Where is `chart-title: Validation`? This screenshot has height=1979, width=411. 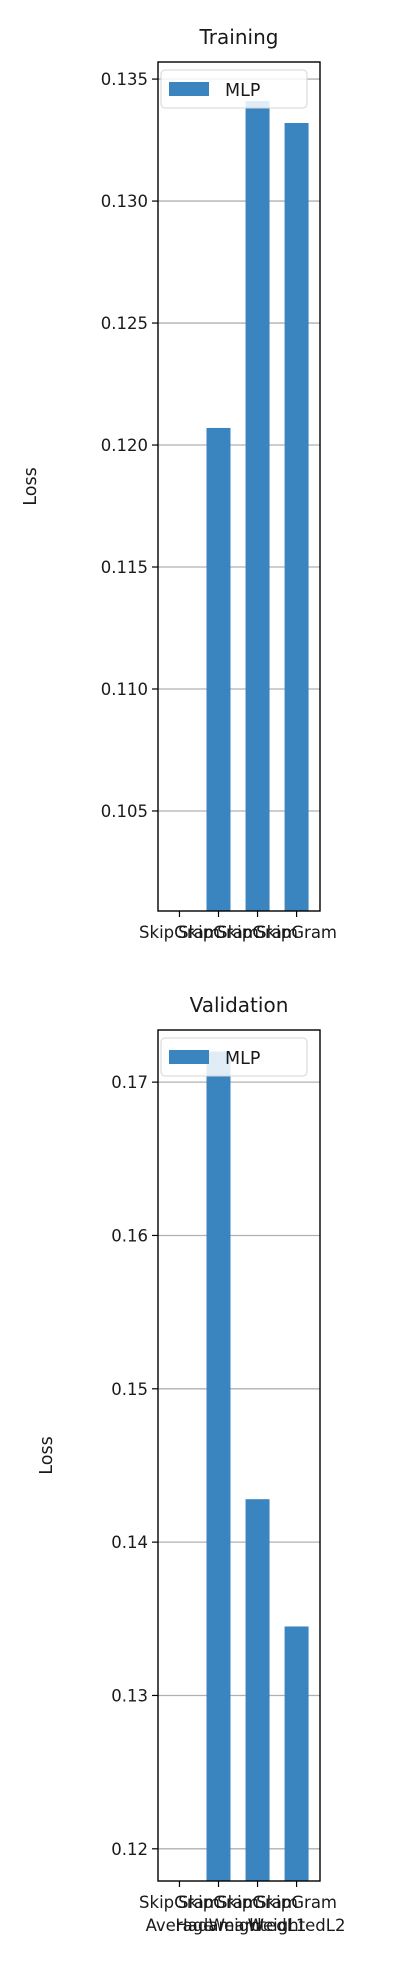 chart-title: Validation is located at coordinates (239, 1005).